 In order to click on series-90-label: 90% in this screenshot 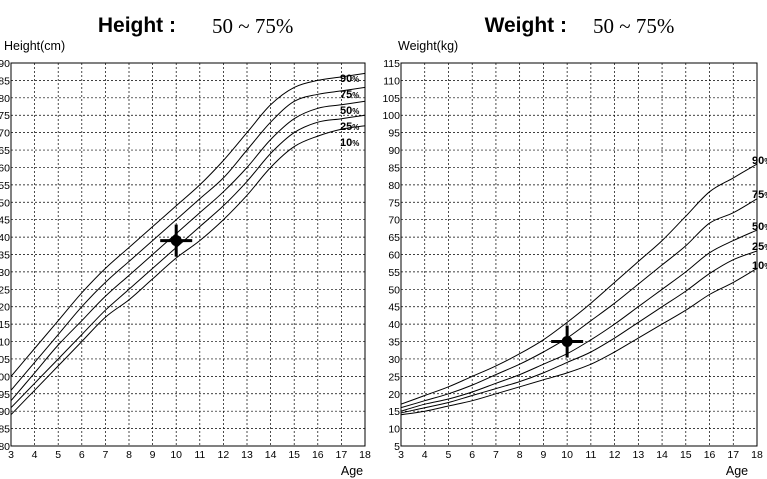, I will do `click(759, 161)`.